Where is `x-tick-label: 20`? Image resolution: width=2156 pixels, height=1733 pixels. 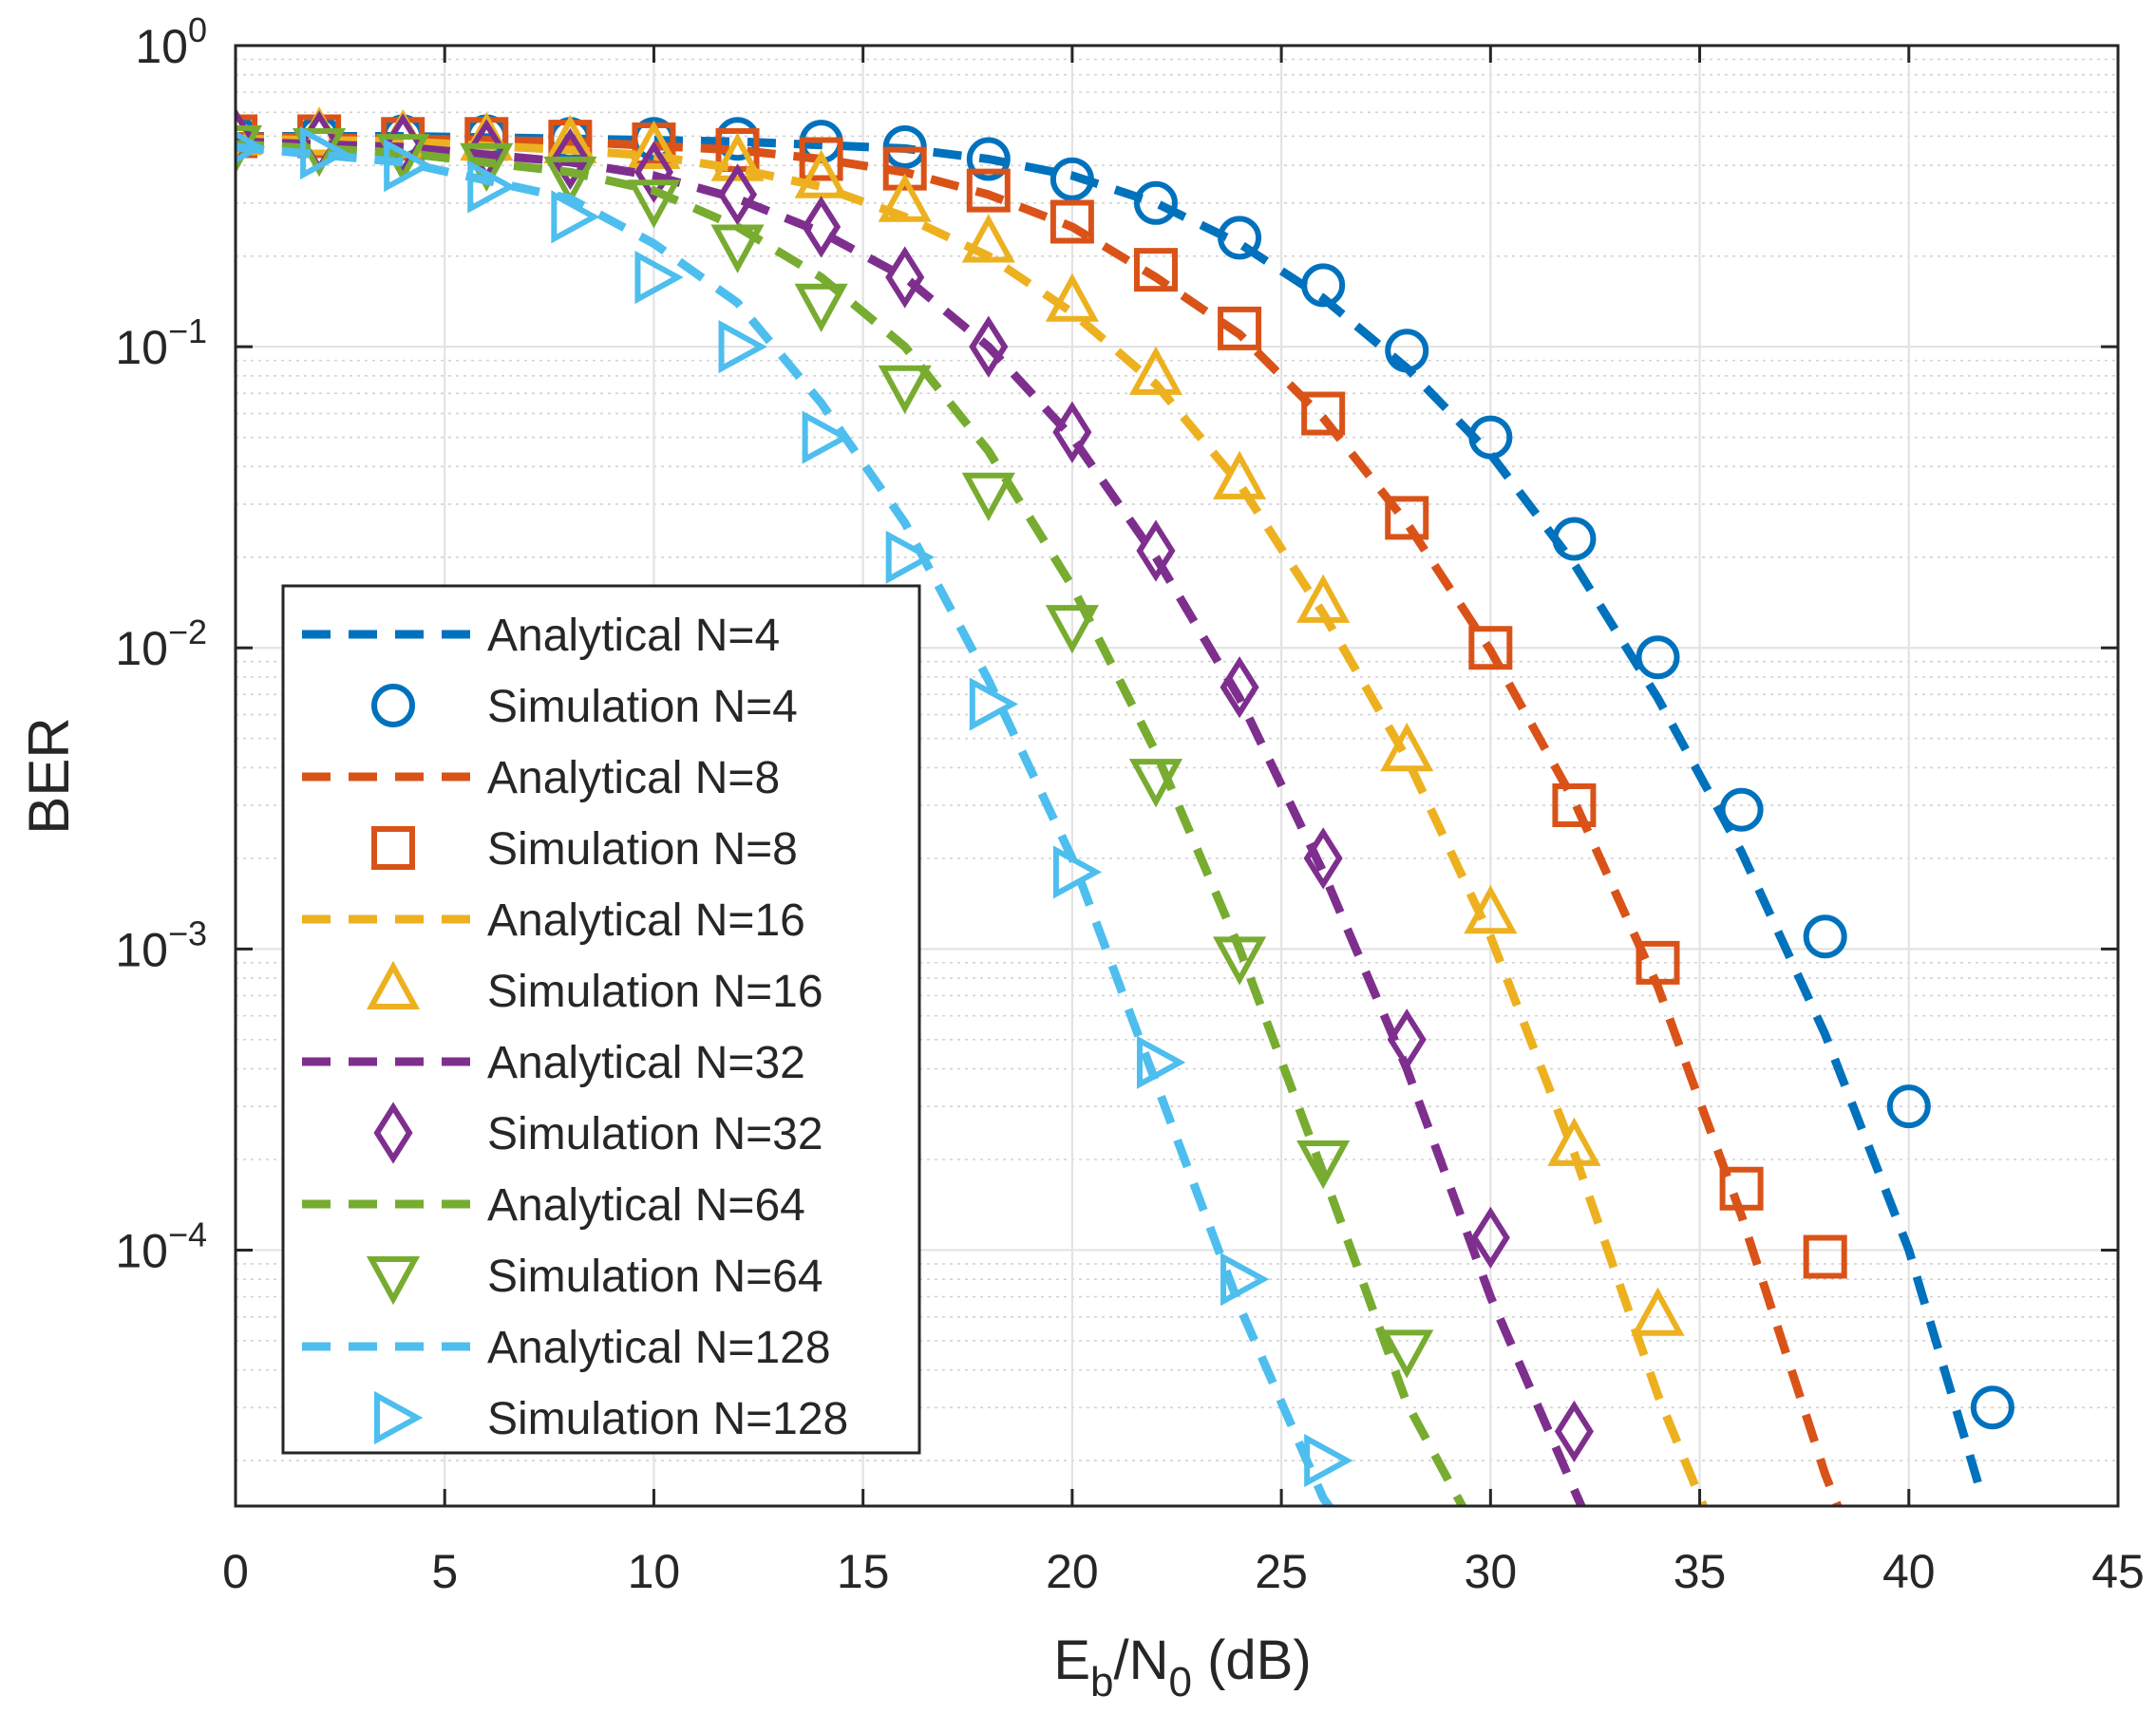
x-tick-label: 20 is located at coordinates (1072, 1572).